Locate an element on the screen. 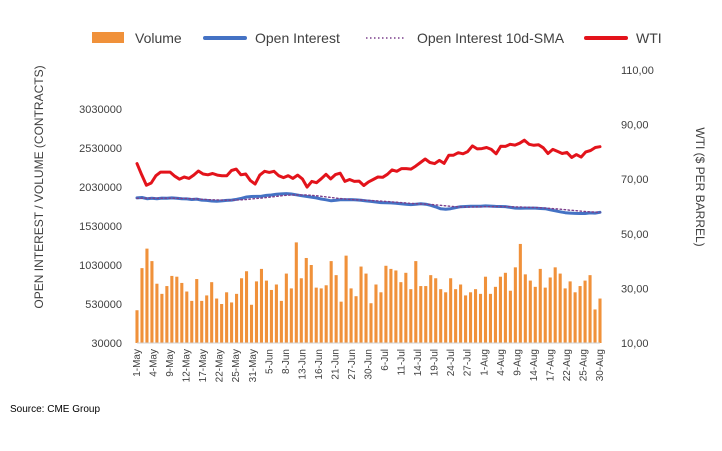  wti-line is located at coordinates (368, 163).